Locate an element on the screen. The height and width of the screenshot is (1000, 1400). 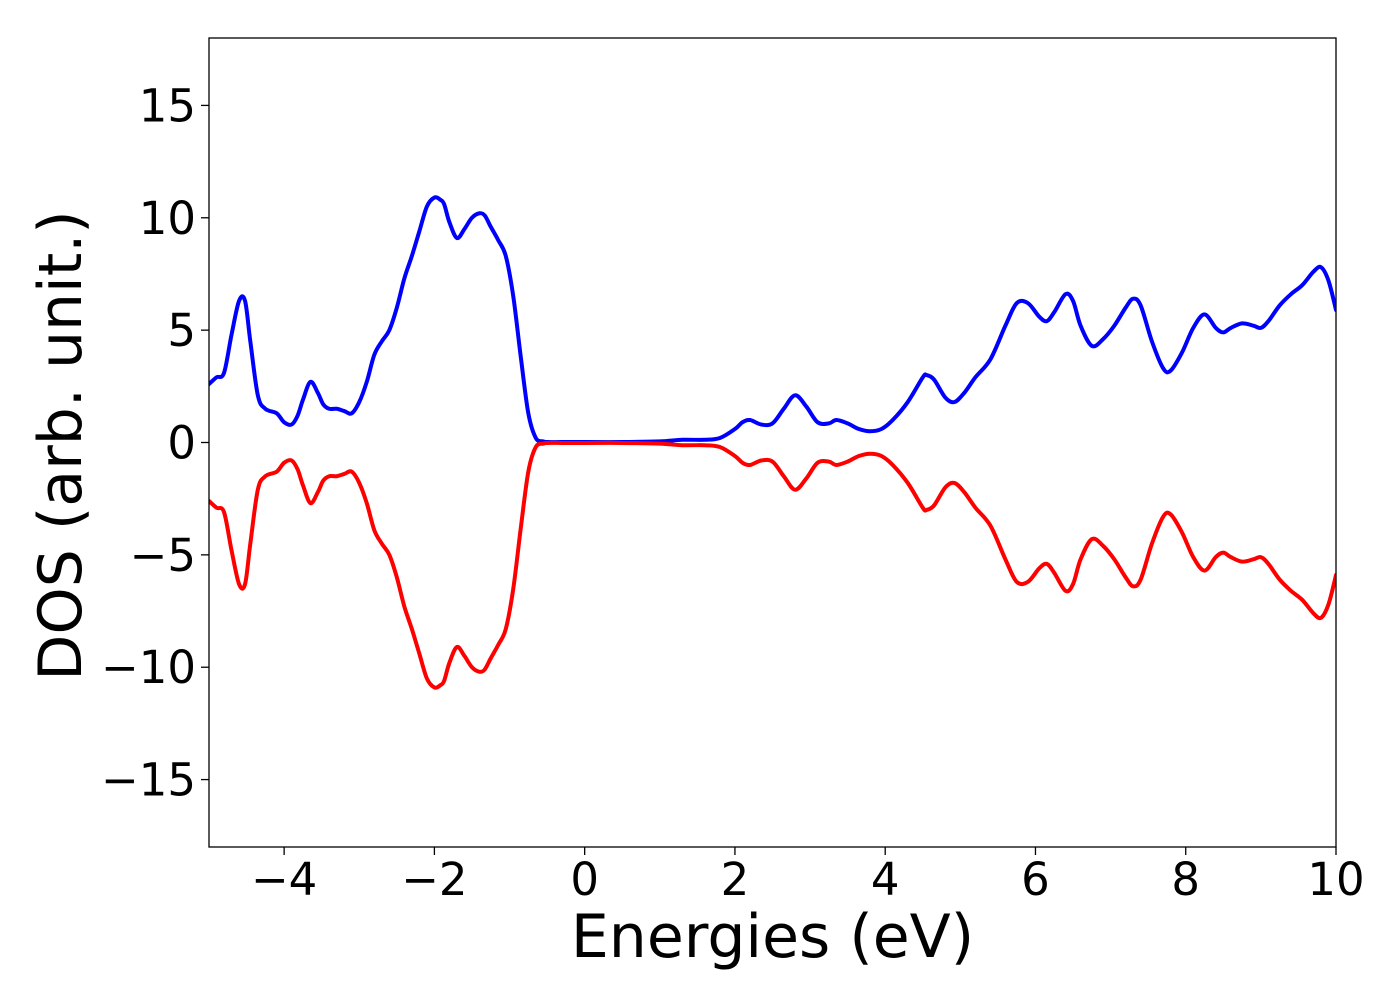
x-tick-label: 6 is located at coordinates (1035, 879).